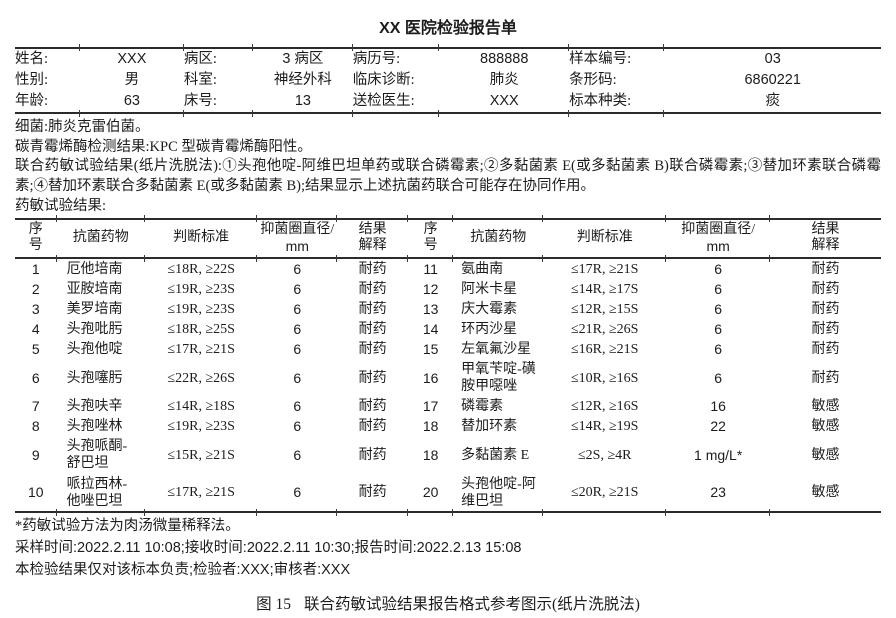 The width and height of the screenshot is (896, 618). What do you see at coordinates (604, 455) in the screenshot?
I see `criteria-cell: ≤2S, ≥4R` at bounding box center [604, 455].